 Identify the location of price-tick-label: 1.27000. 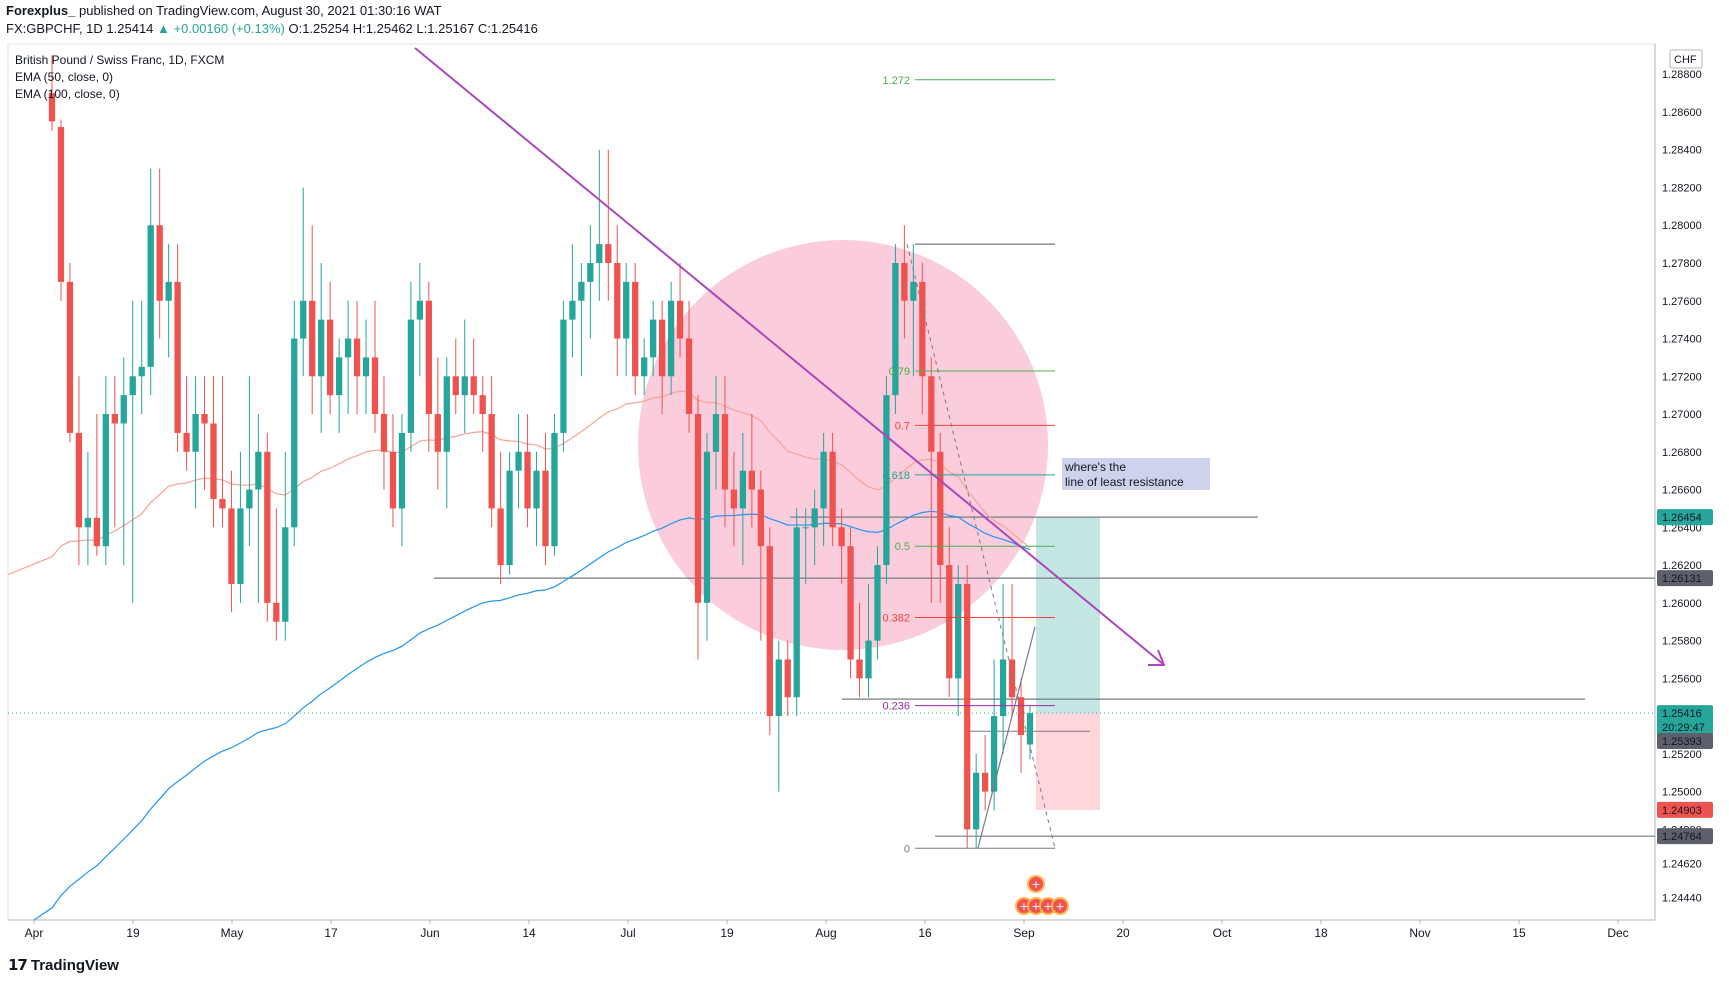
(1682, 415).